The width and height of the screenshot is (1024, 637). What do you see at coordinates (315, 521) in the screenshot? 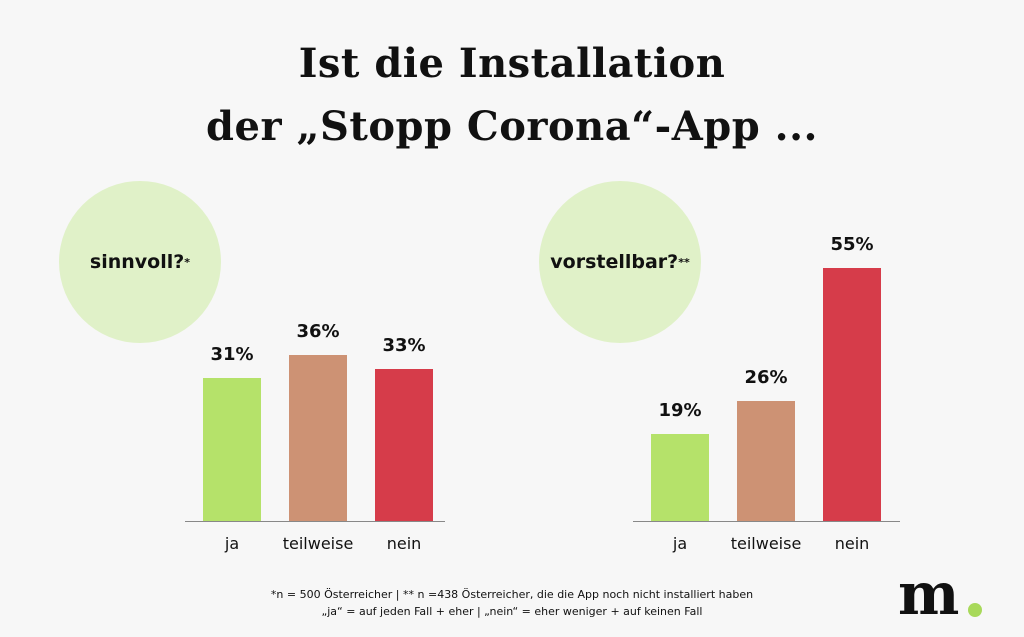
I see `chart-1-axis` at bounding box center [315, 521].